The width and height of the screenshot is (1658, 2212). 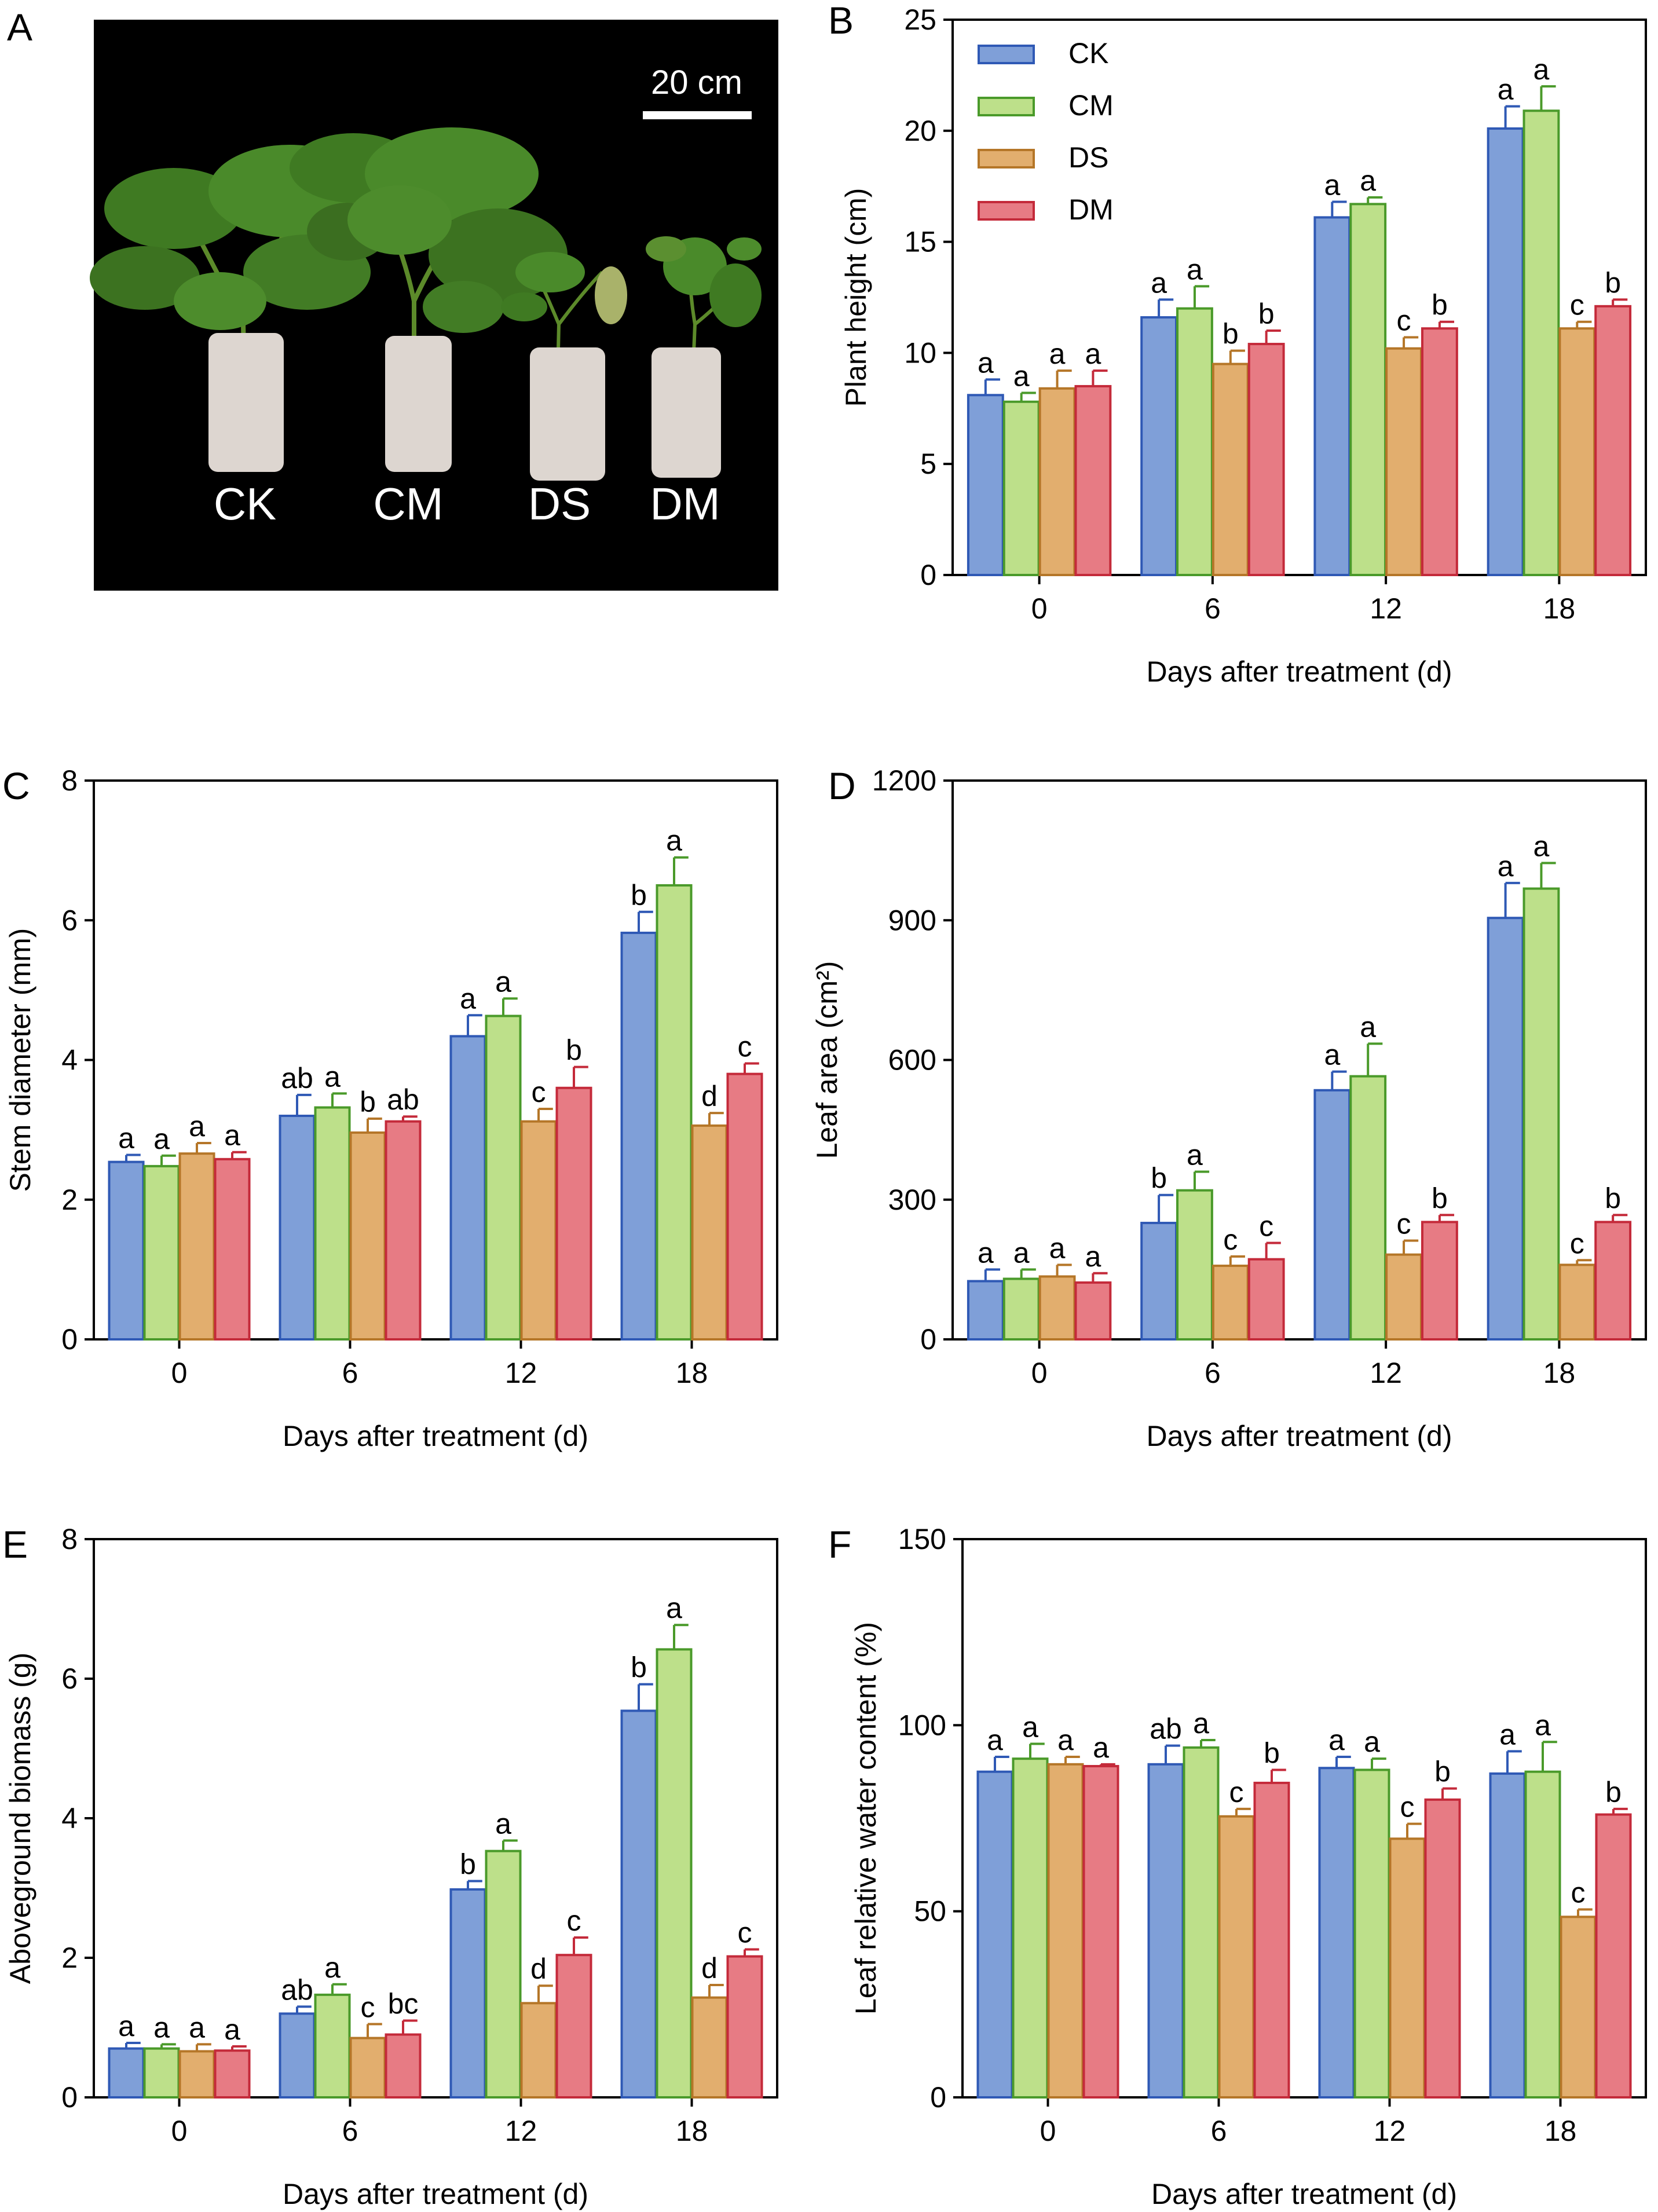 What do you see at coordinates (686, 412) in the screenshot?
I see `pot-dm` at bounding box center [686, 412].